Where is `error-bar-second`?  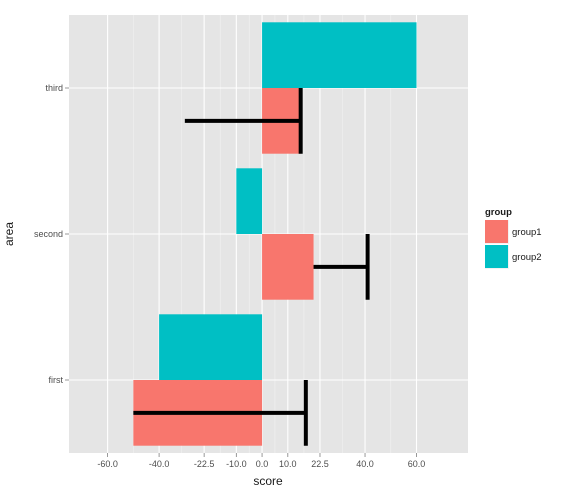 error-bar-second is located at coordinates (341, 267).